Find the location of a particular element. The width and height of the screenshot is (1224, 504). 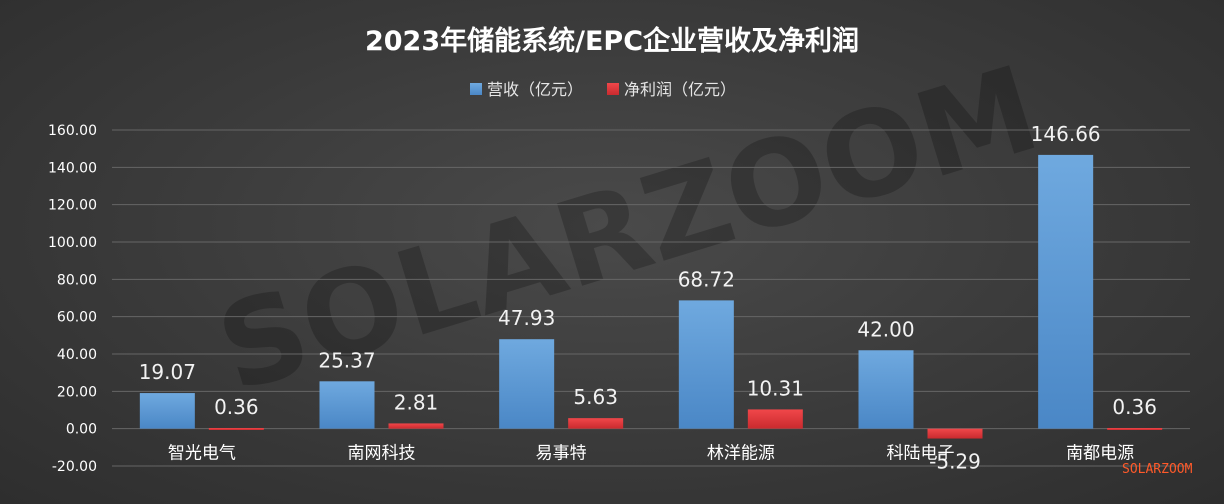

x-category-label: 南网科技 is located at coordinates (382, 454).